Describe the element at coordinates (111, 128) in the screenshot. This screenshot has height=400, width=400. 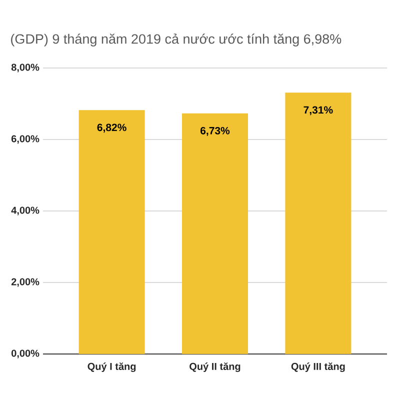
I see `data-label: 6,82%` at that location.